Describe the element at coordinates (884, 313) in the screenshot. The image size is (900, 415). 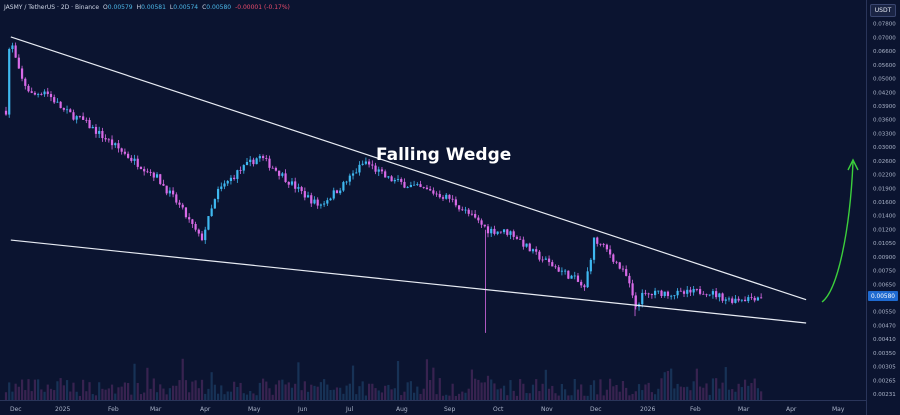
I see `y-tick-label: 0.00550` at that location.